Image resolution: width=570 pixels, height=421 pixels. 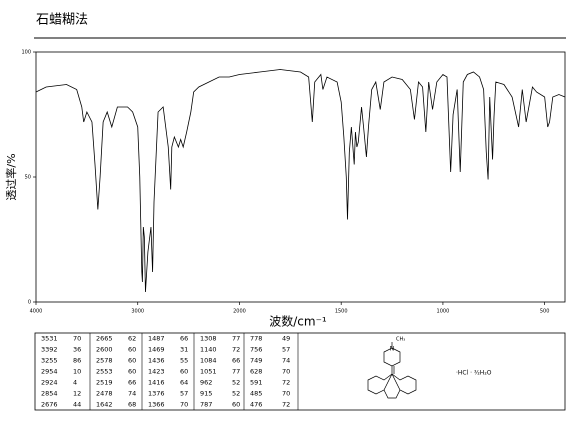 I want to click on peak-transmittance: 12, so click(x=77, y=394).